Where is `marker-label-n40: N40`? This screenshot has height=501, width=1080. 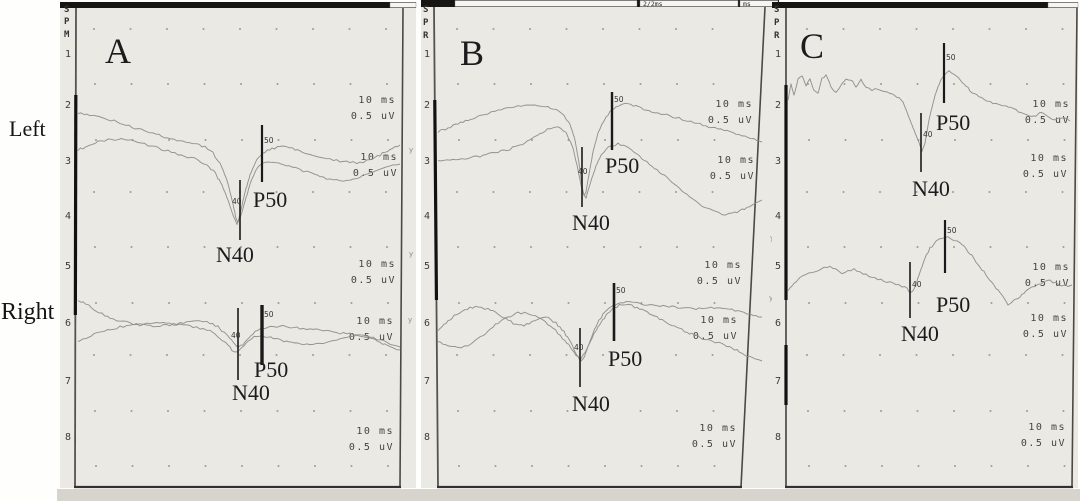 marker-label-n40: N40 is located at coordinates (235, 254).